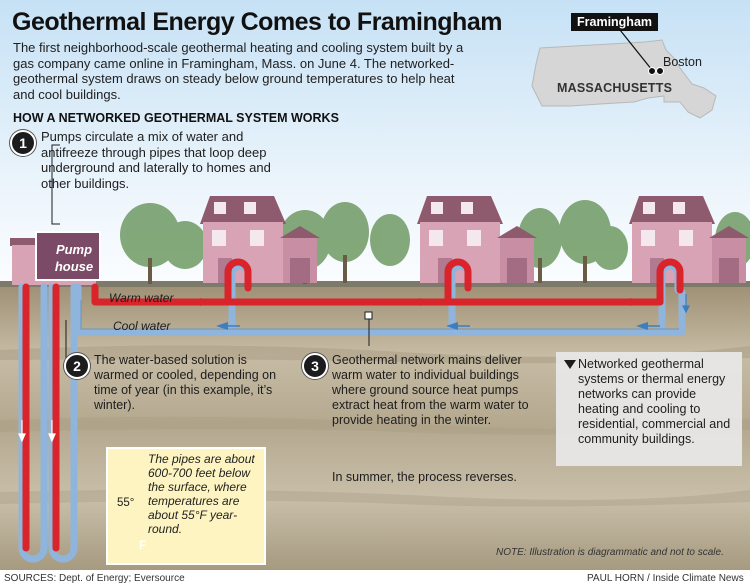  Describe the element at coordinates (176, 118) in the screenshot. I see `section-heading: HOW A NETWORKED GEOTHERMAL SYSTEM WORKS` at that location.